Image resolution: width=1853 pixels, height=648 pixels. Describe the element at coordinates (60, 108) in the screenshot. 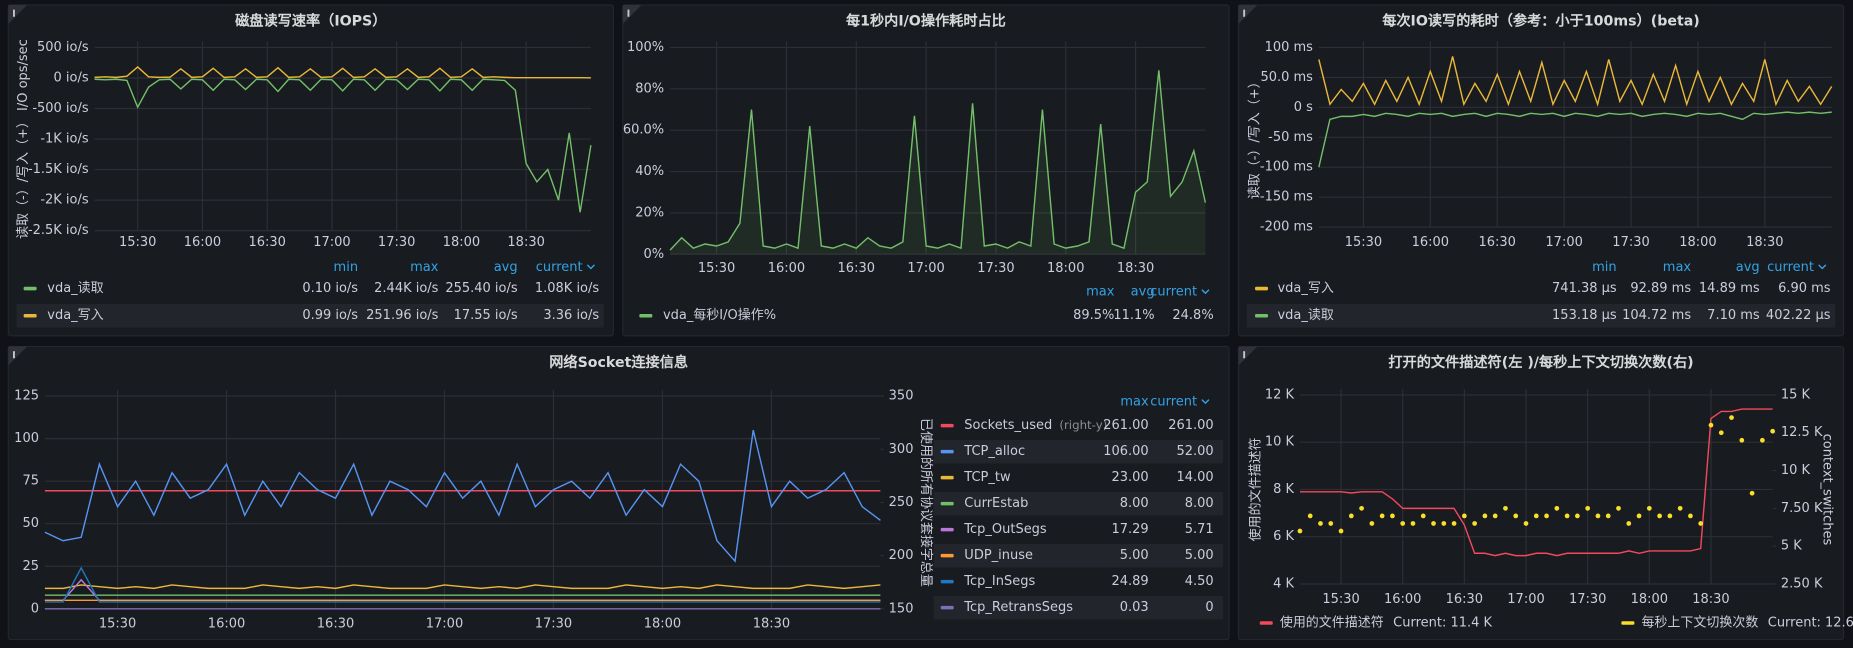

I see `y-tick-label: -500 io/s` at that location.